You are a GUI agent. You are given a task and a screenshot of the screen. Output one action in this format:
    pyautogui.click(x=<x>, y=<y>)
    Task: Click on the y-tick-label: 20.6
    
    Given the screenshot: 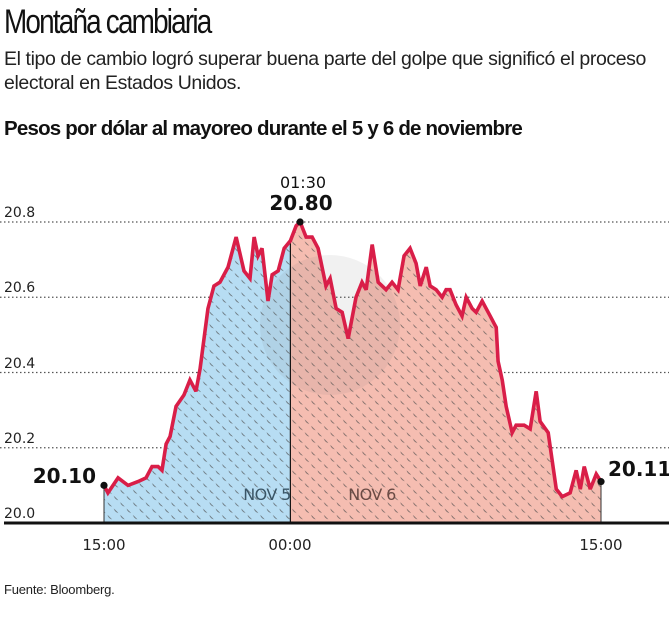 What is the action you would take?
    pyautogui.click(x=19, y=288)
    